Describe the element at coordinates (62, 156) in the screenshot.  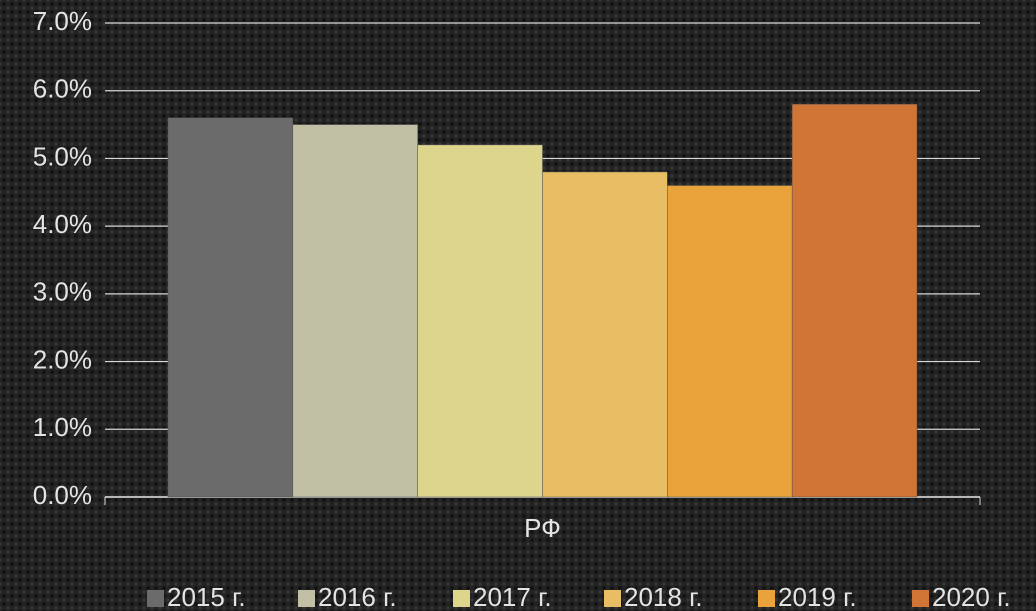
I see `y-tick-label: 5.0%` at that location.